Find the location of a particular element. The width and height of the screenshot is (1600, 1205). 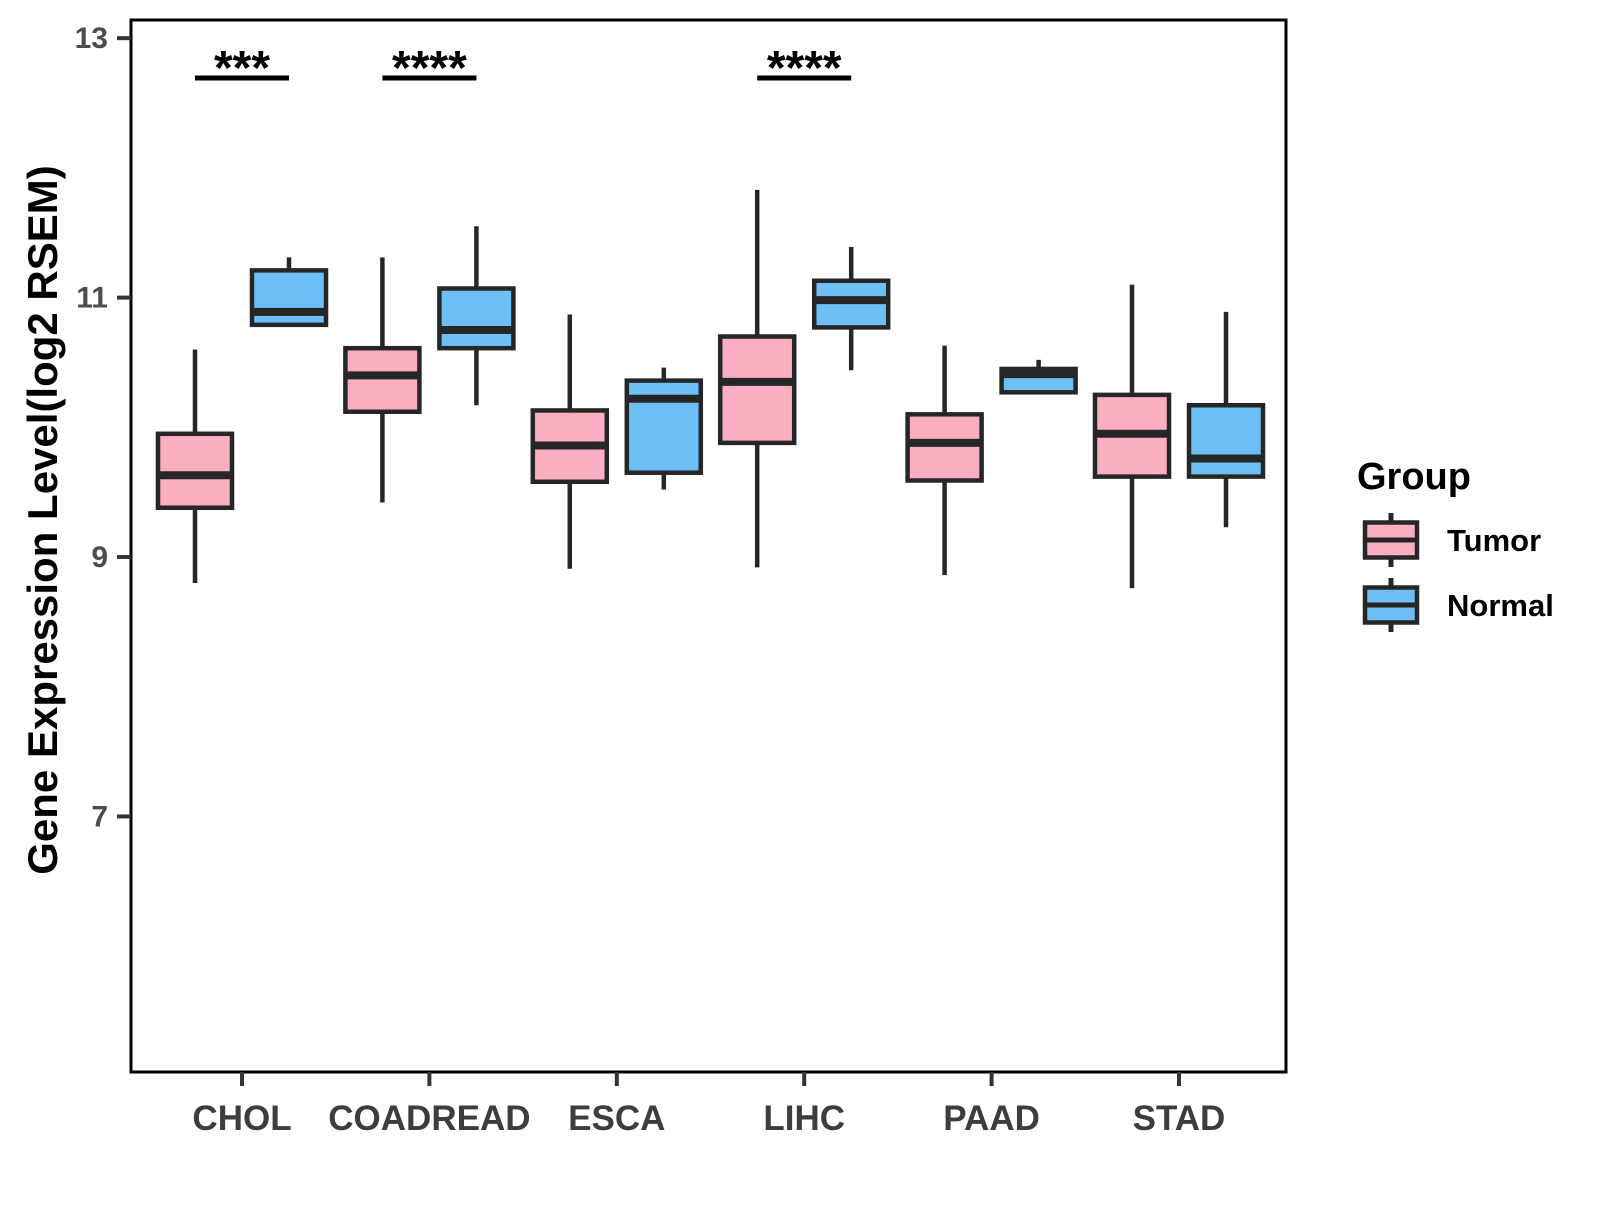

y-tick-label: 9 is located at coordinates (99, 557).